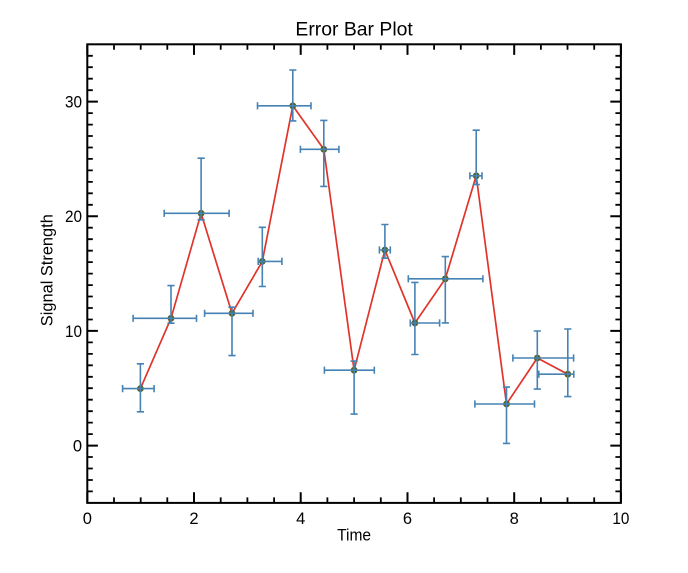 This screenshot has width=688, height=573. What do you see at coordinates (47, 270) in the screenshot?
I see `svg-text: Signal Strength` at bounding box center [47, 270].